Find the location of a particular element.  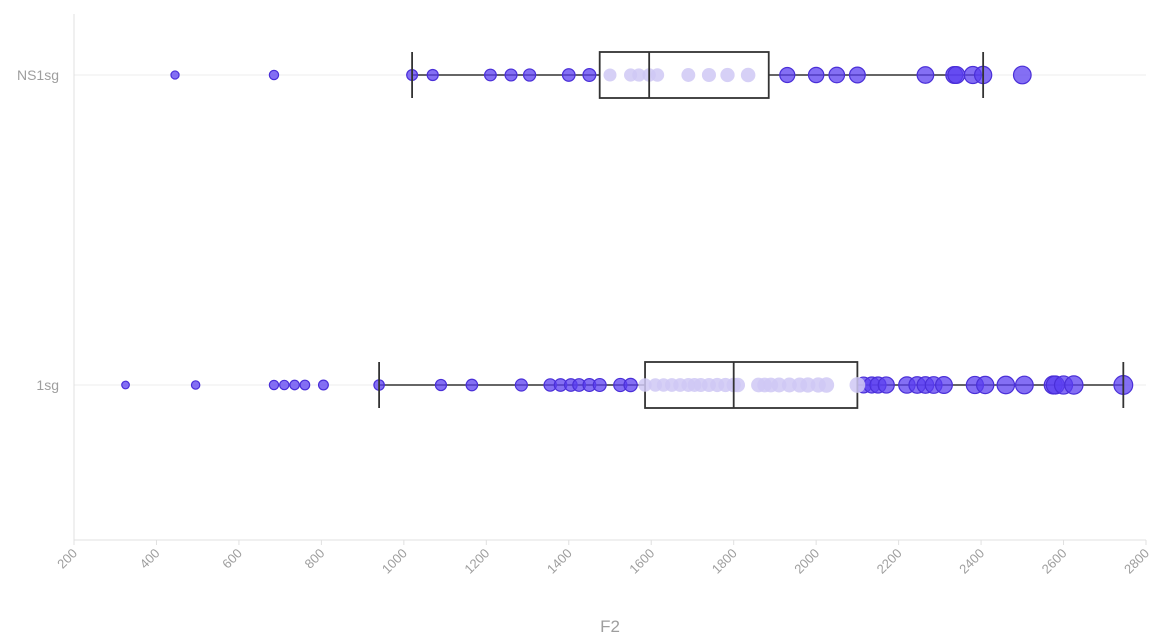

x-tick-label: 1000 is located at coordinates (394, 561).